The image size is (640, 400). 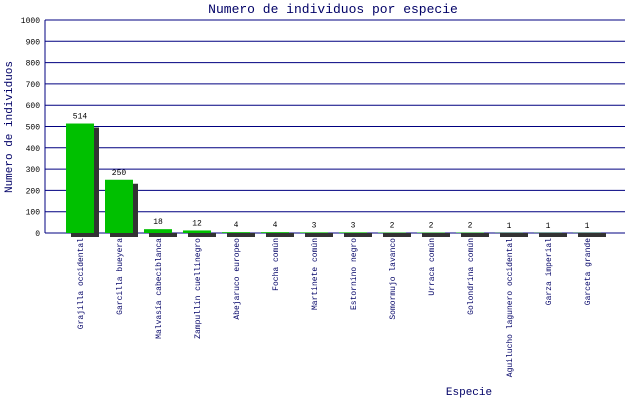 What do you see at coordinates (510, 307) in the screenshot?
I see `x-tick-label: Aguilucho lagunero occidental` at bounding box center [510, 307].